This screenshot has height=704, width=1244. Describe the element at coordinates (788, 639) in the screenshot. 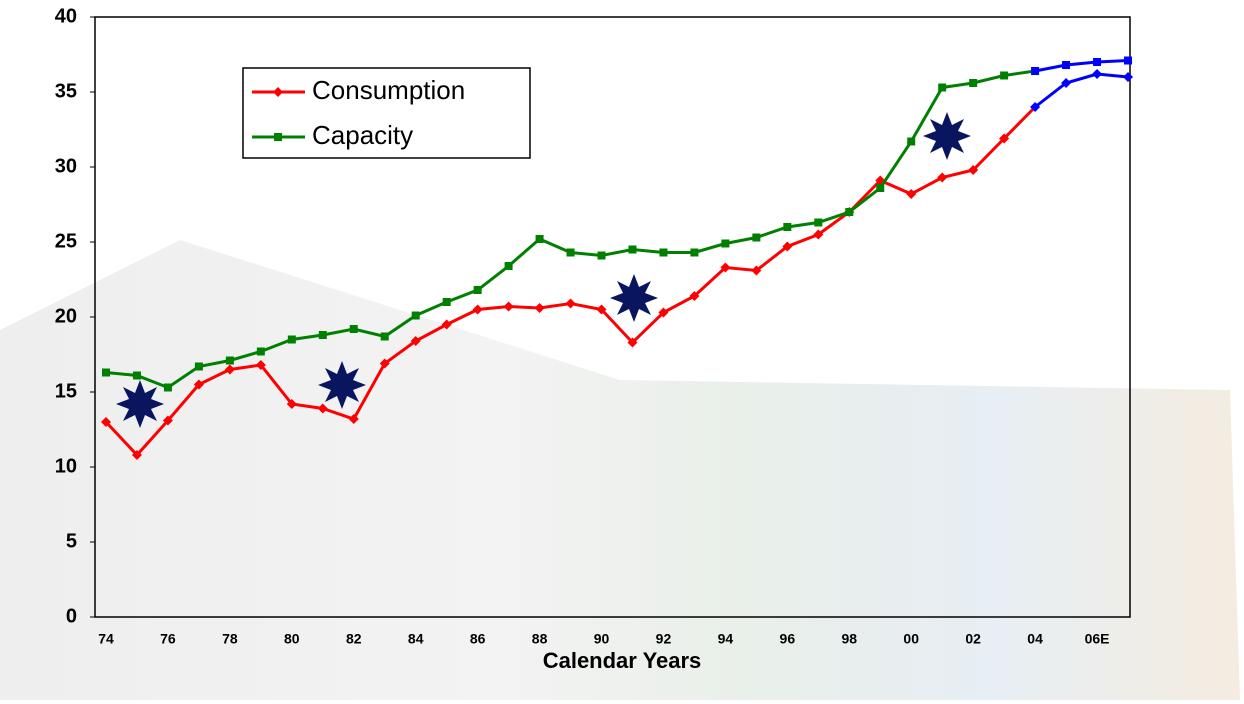

I see `x-tick-label: 96` at that location.